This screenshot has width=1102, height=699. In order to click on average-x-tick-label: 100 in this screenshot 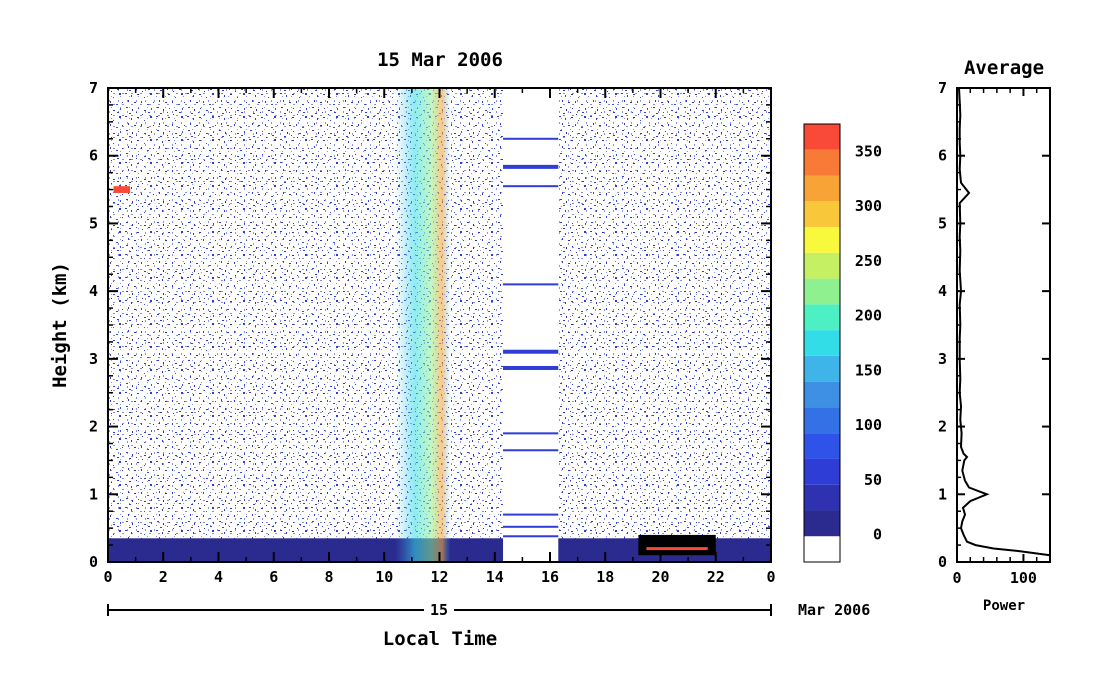, I will do `click(1023, 578)`.